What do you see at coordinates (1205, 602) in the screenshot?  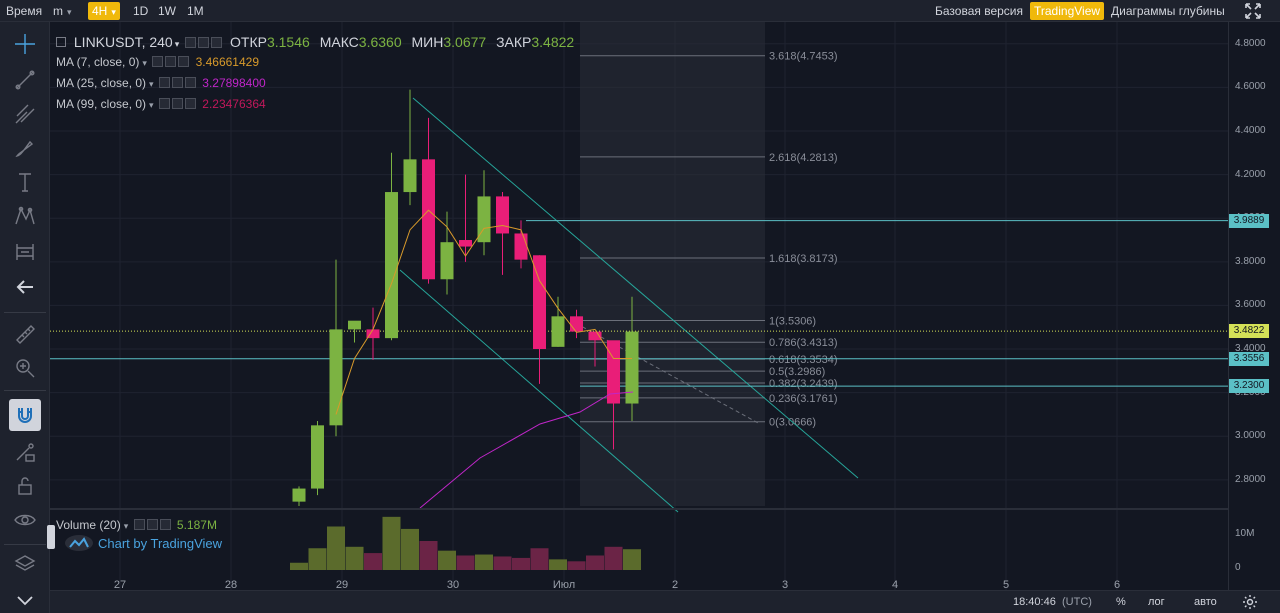 I see `auto-toggle: авто` at bounding box center [1205, 602].